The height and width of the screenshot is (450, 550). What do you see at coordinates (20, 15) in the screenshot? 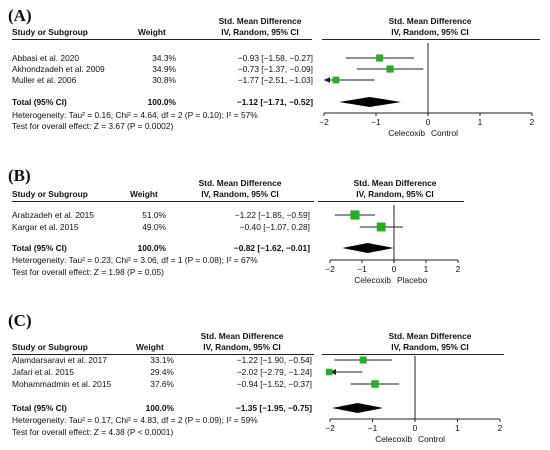
I see `panel-label: (A)` at bounding box center [20, 15].